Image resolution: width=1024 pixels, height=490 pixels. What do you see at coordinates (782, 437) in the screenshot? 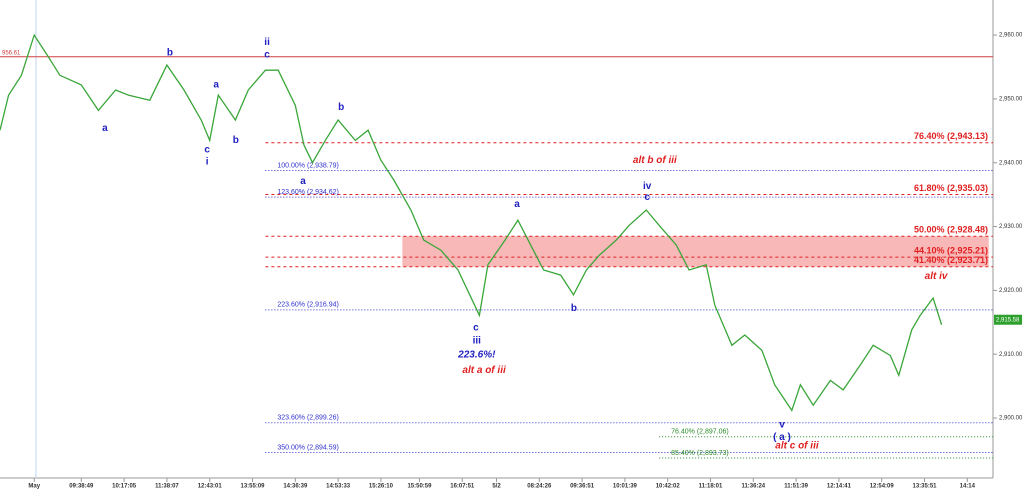
I see `wave-label: ( a )` at bounding box center [782, 437].